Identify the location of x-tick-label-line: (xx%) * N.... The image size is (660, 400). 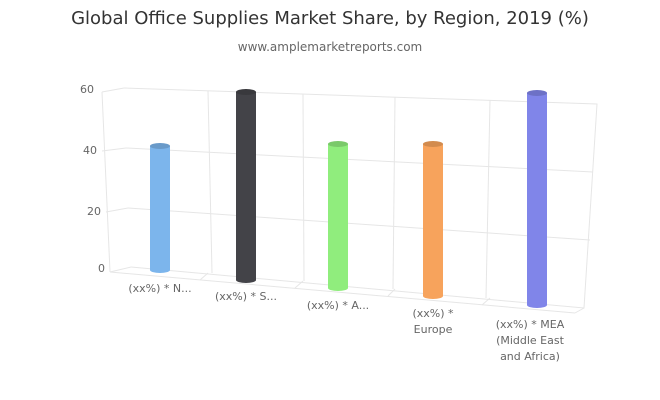
(159, 288).